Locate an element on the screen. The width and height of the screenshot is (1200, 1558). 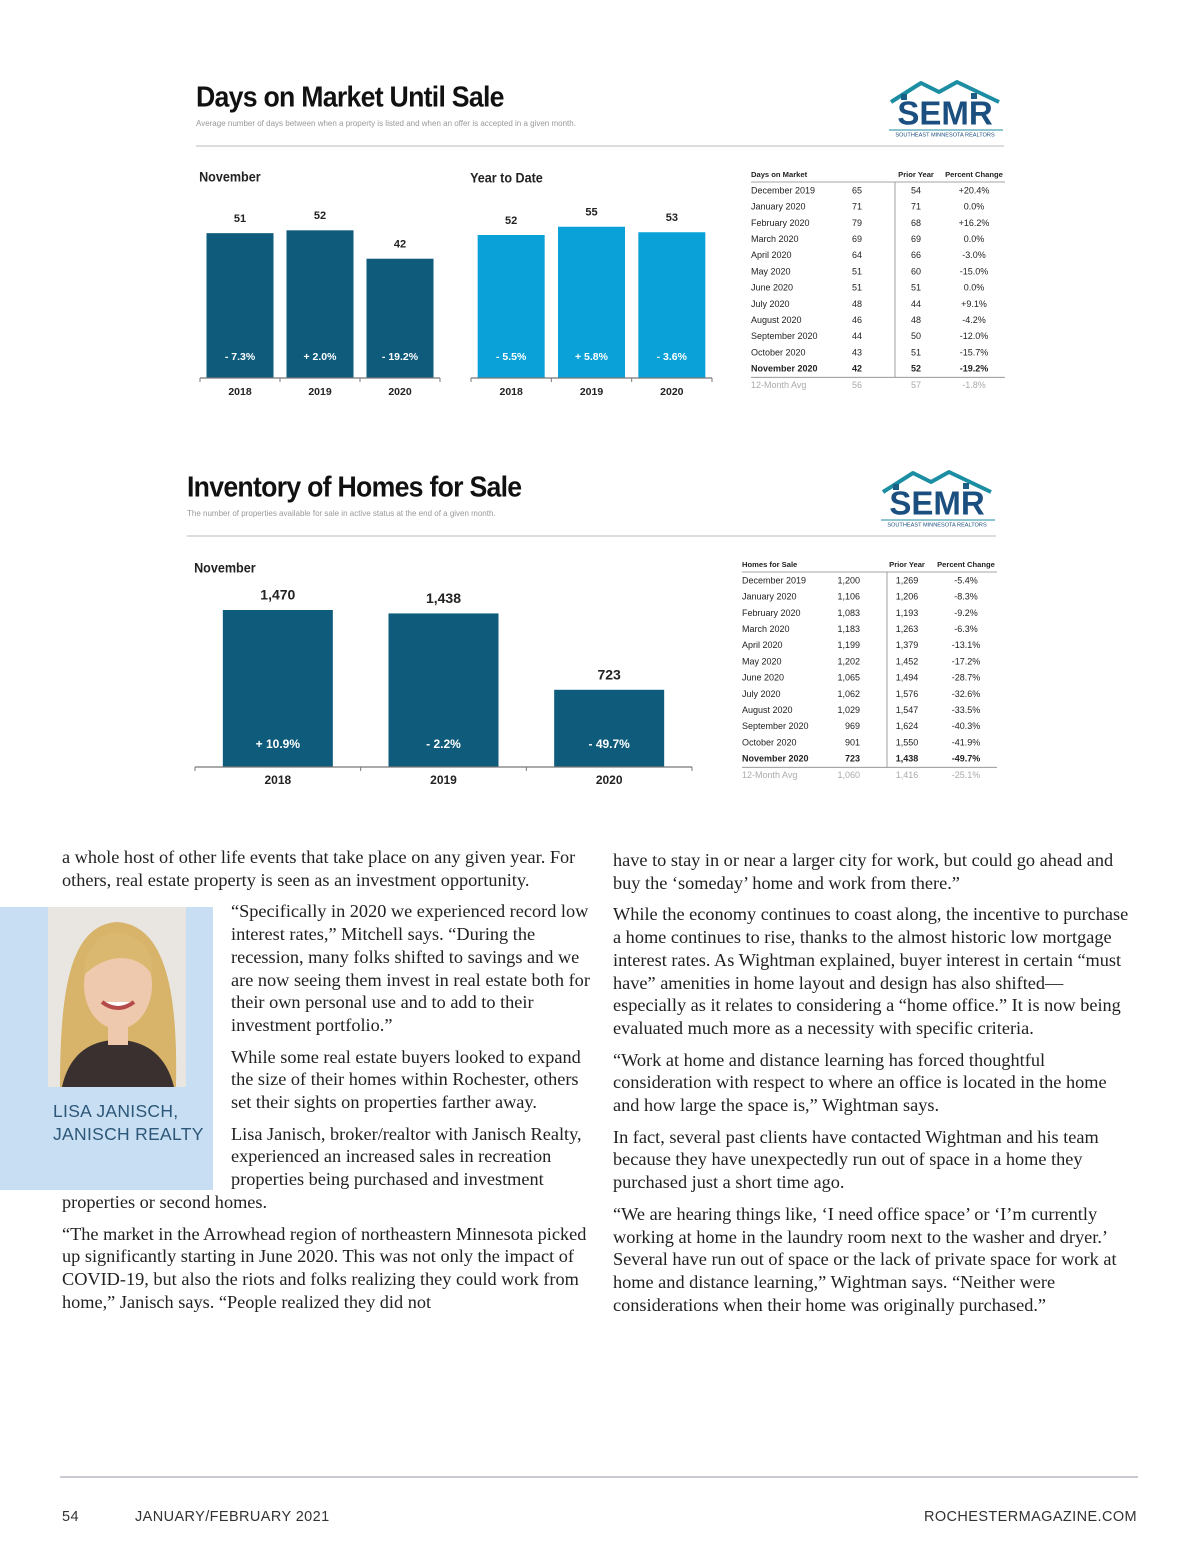
table-cell: 1,576 is located at coordinates (907, 694).